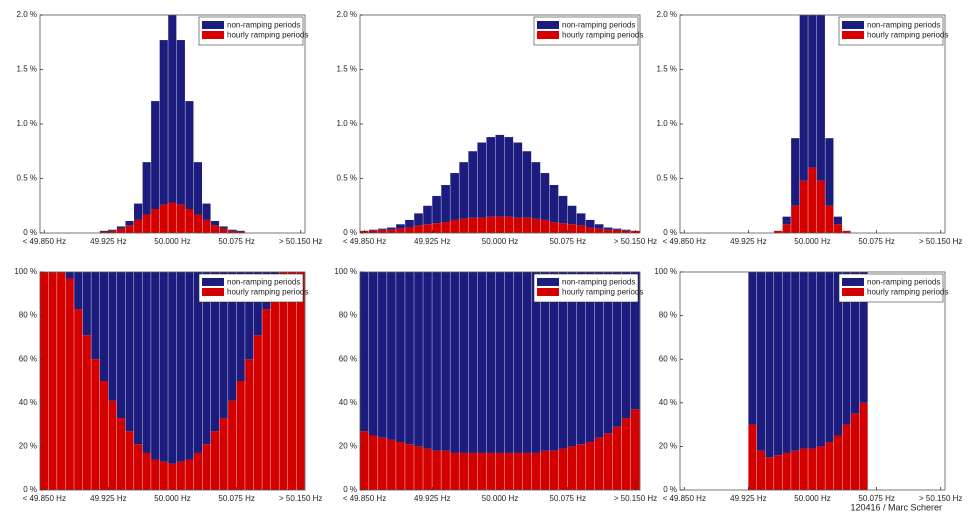 The width and height of the screenshot is (977, 518). Describe the element at coordinates (812, 241) in the screenshot. I see `x-tick-label: 50.000 Hz` at that location.